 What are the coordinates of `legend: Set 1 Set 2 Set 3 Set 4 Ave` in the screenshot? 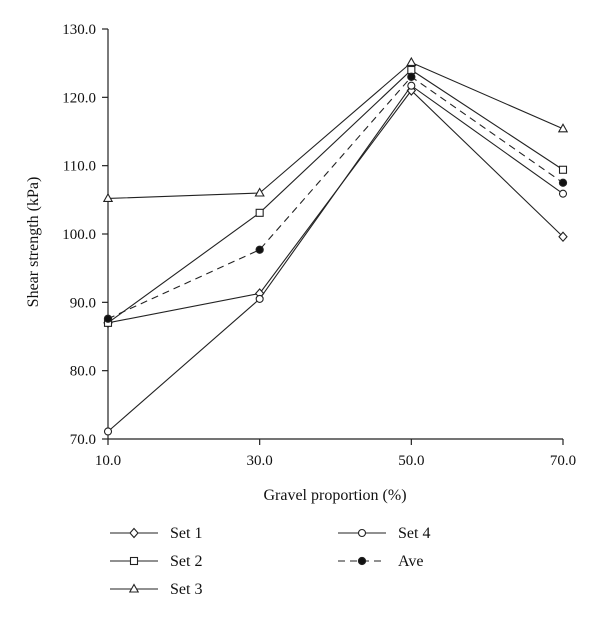 It's located at (270, 561).